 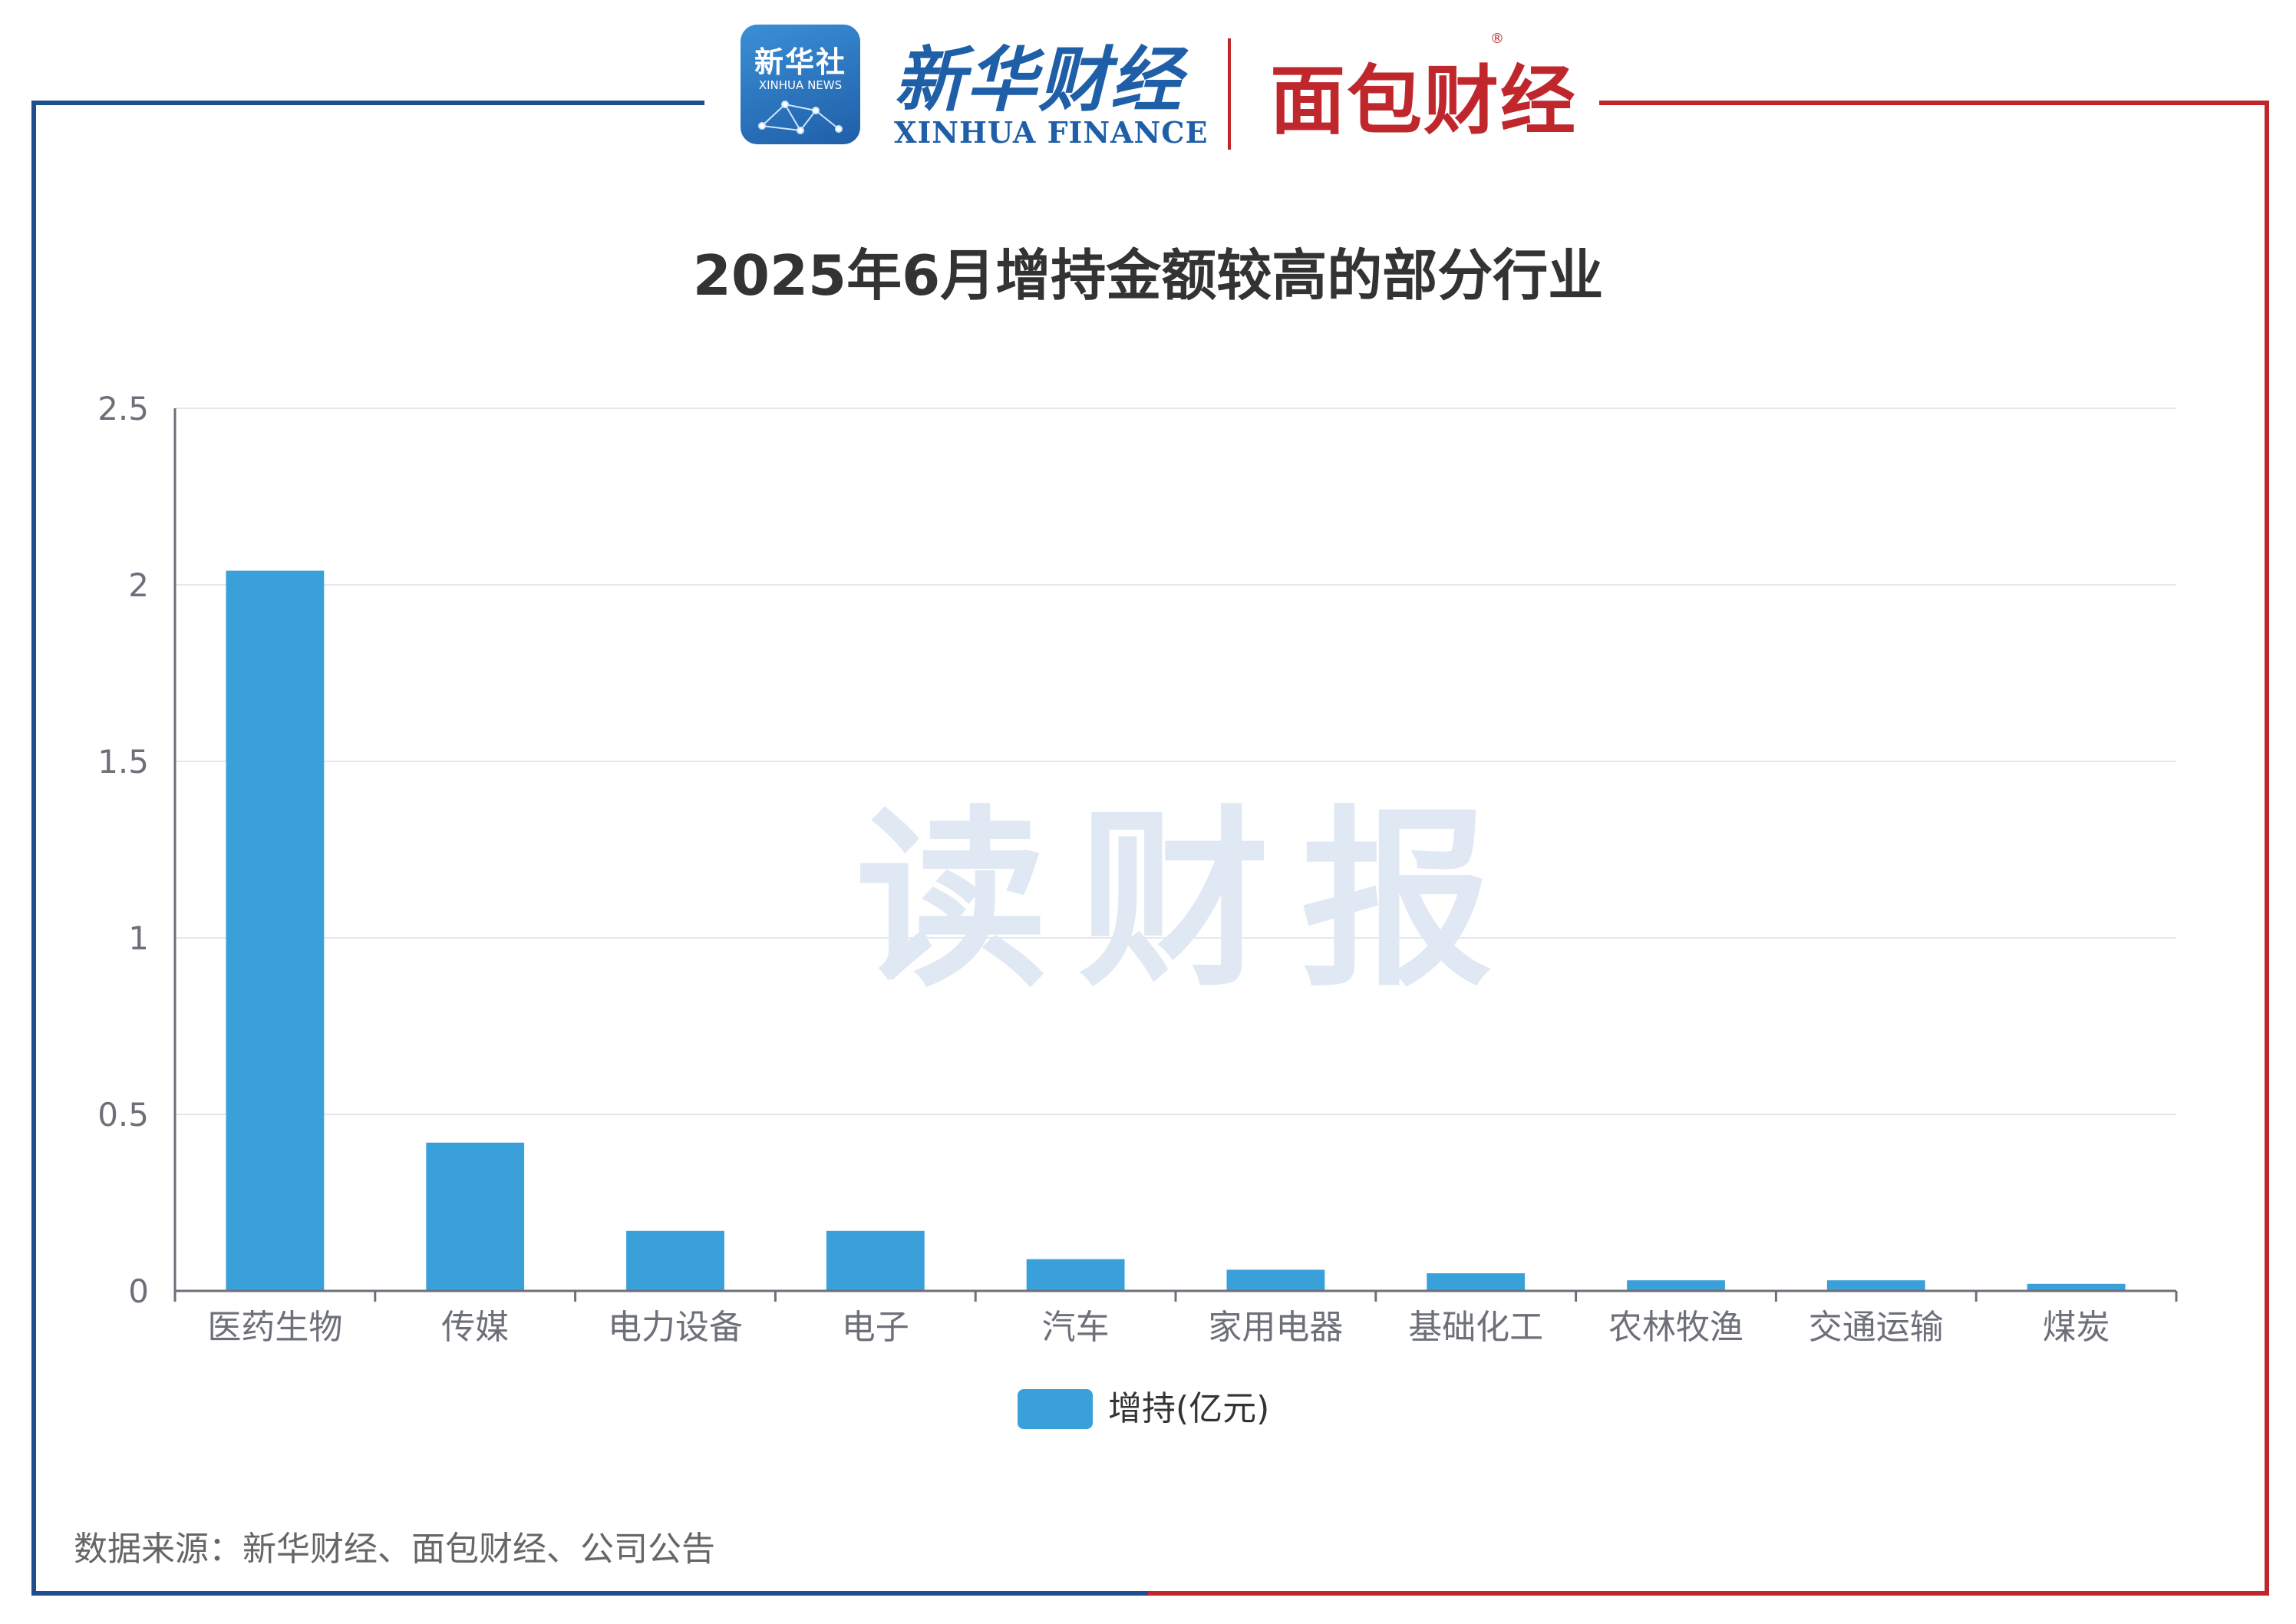 What do you see at coordinates (394, 1549) in the screenshot?
I see `source-note: 数据来源：新华财经、面包财经、公司公告` at bounding box center [394, 1549].